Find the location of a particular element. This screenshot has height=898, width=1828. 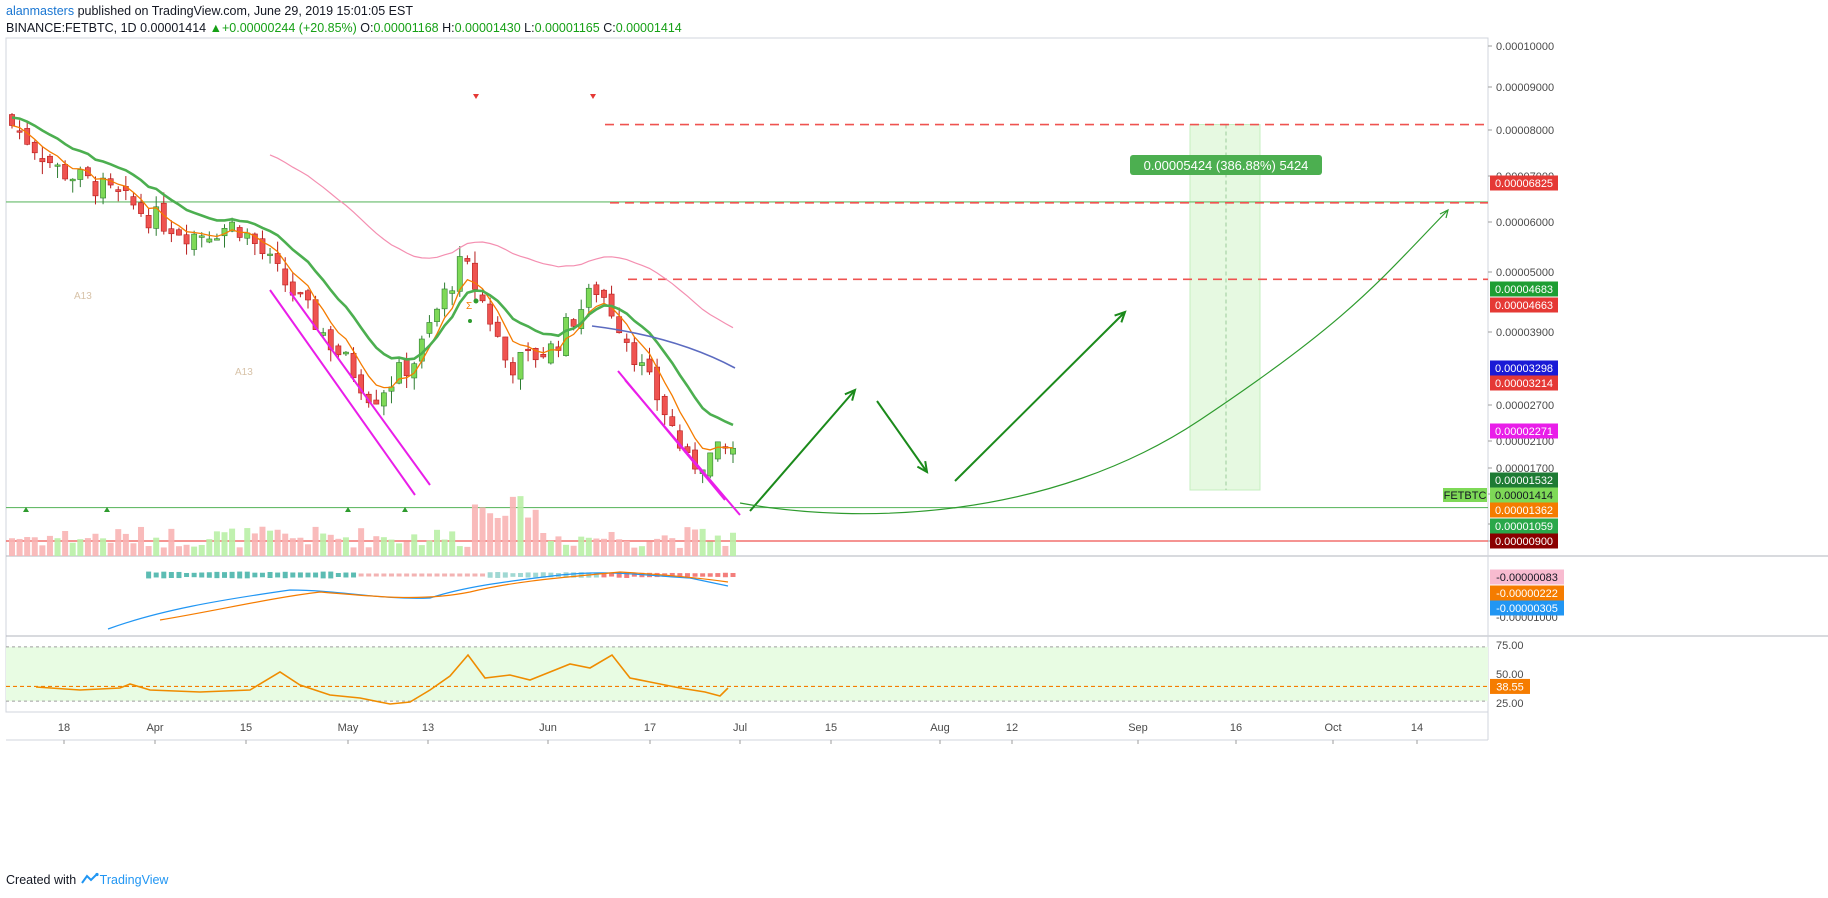

sell-signal-marker is located at coordinates (476, 96).